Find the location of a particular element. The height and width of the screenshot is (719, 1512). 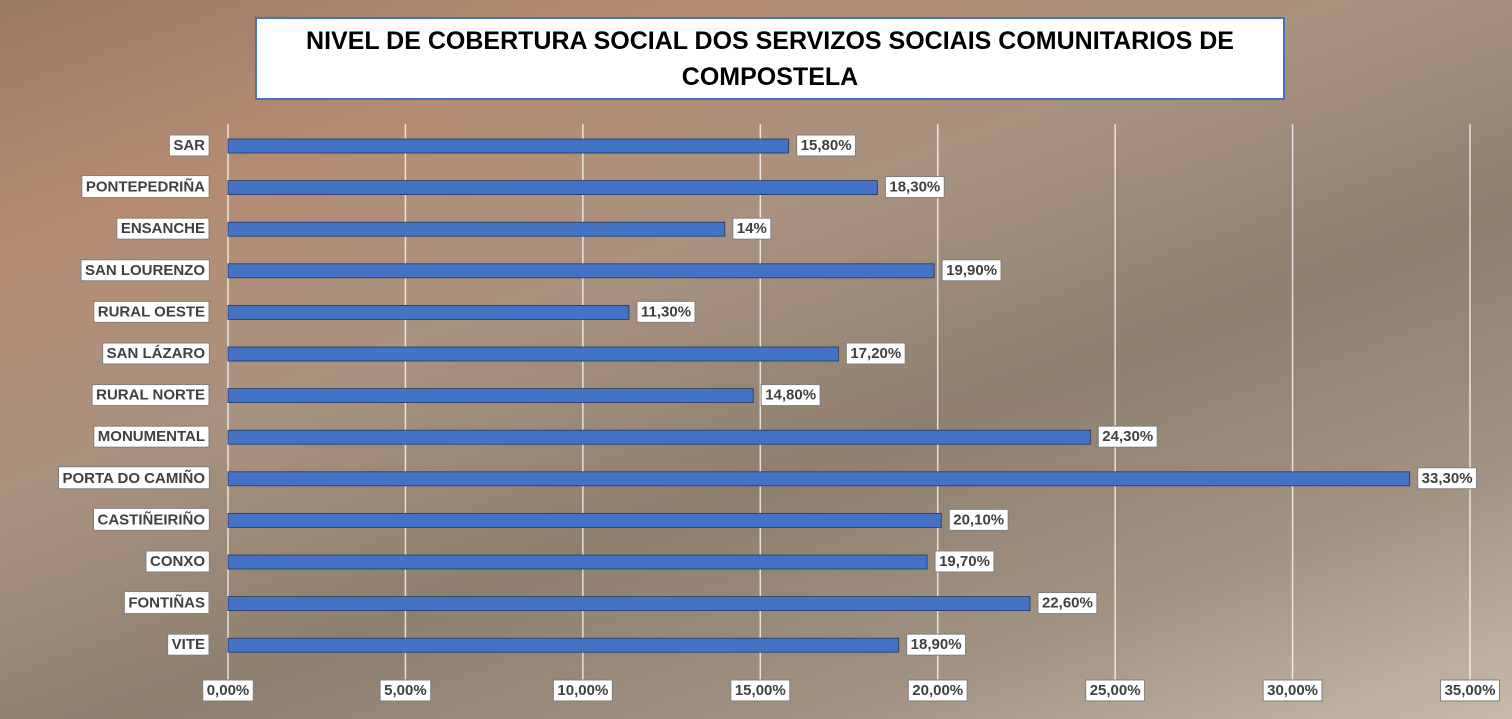

x-tick-label: 10,00% is located at coordinates (582, 690).